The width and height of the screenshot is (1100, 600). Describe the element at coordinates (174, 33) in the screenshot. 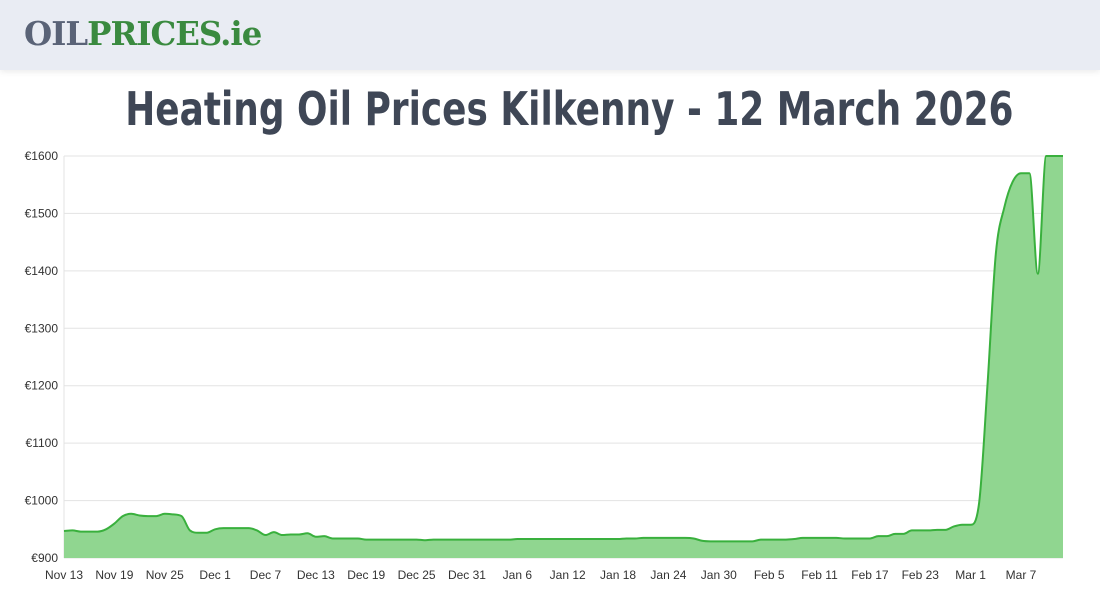

I see `logo-prices: PRICES.ie` at that location.